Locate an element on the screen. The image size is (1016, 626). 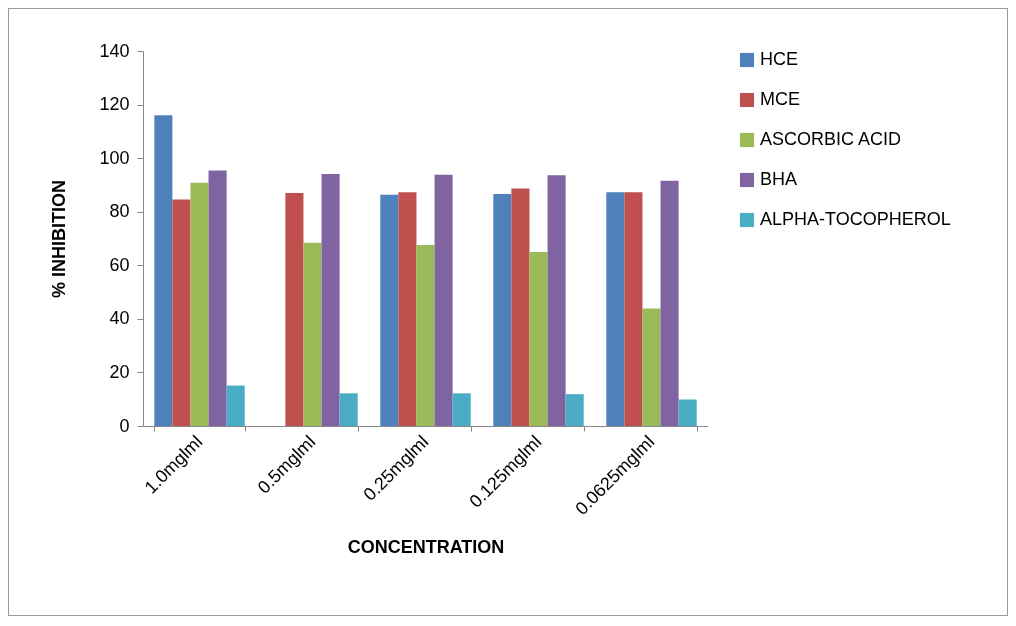
y-tick-label: 120 is located at coordinates (114, 104).